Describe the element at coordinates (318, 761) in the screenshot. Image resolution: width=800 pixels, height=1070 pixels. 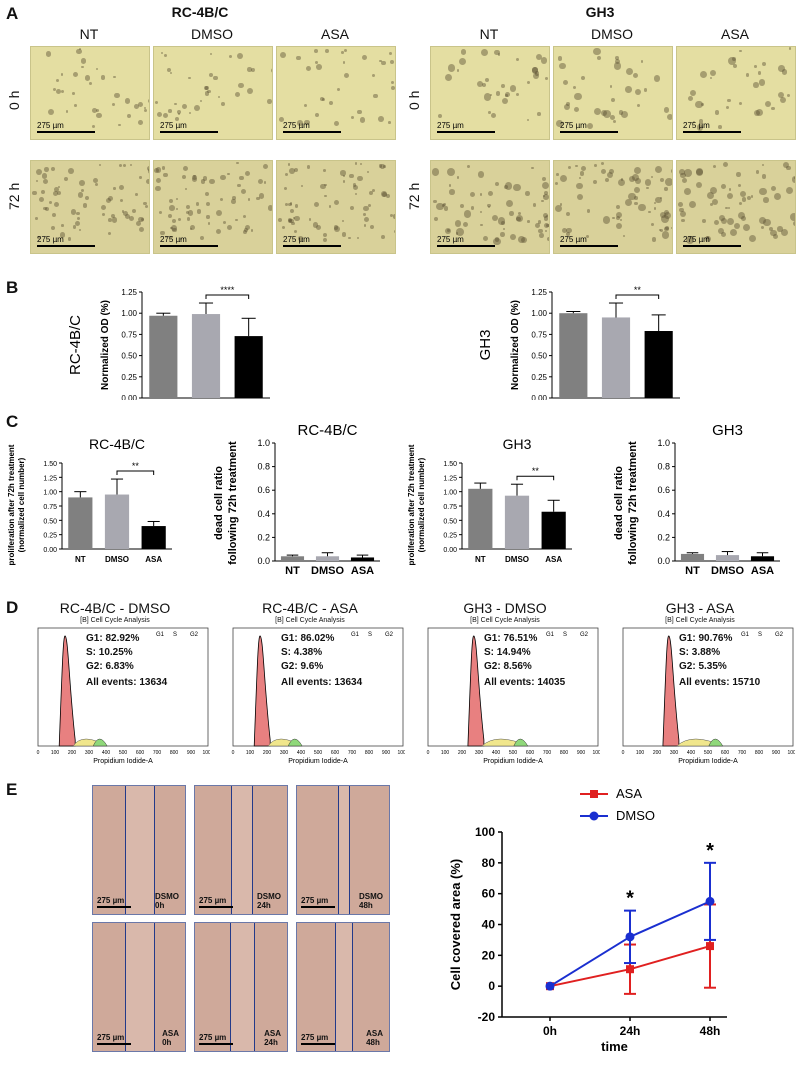
I see `x-axis-label: Propidium Iodide-A` at that location.